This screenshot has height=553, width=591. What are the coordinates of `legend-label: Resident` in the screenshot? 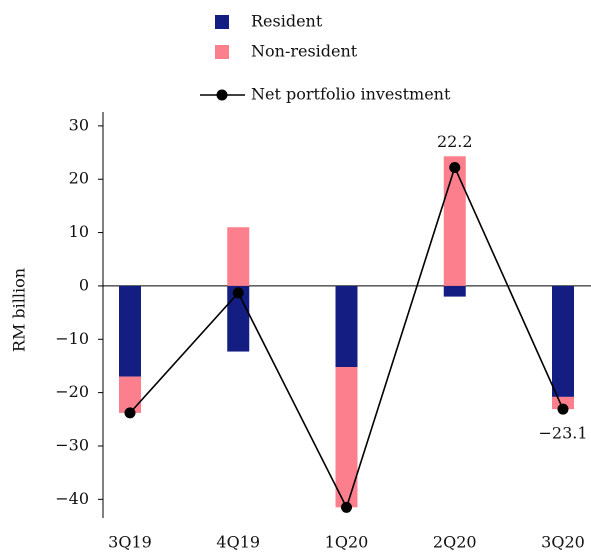 It's located at (287, 21).